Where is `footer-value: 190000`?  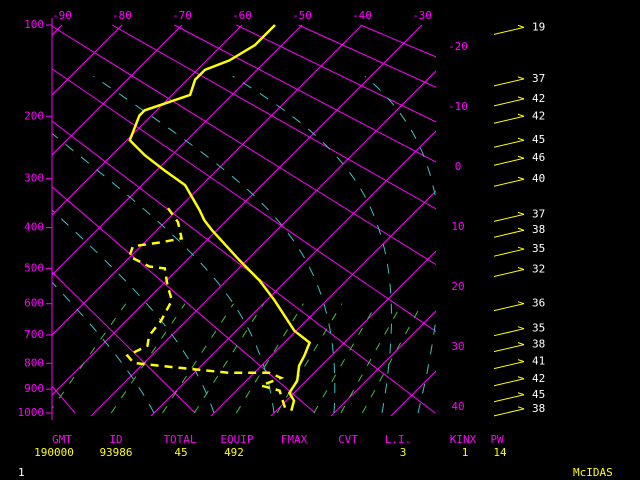
footer-value: 190000 is located at coordinates (54, 452).